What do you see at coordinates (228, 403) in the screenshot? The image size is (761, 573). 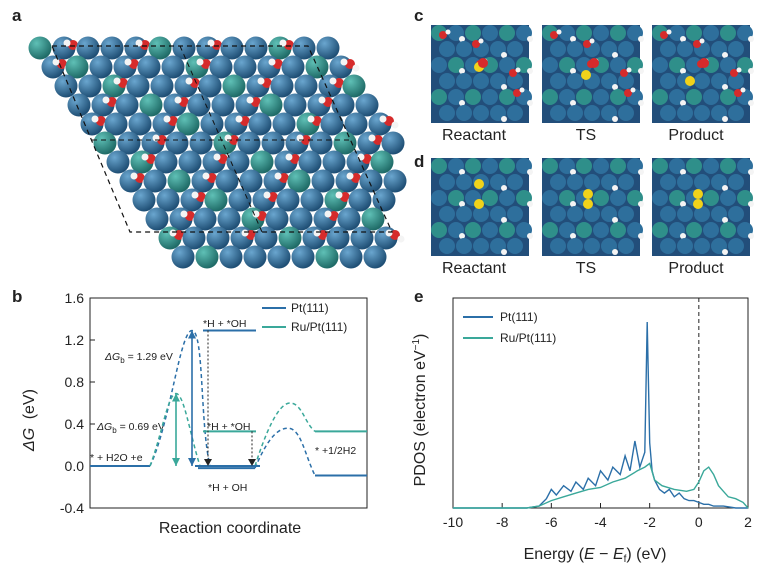 I see `b-plot-frame` at bounding box center [228, 403].